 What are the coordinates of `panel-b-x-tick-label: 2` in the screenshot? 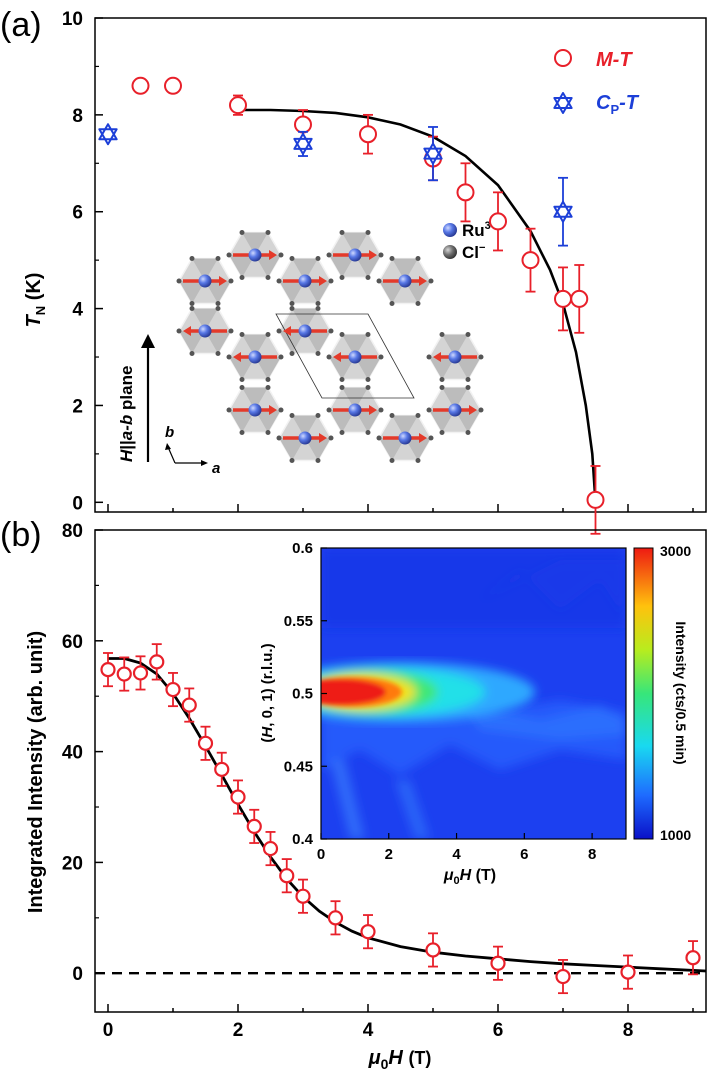 It's located at (238, 1030).